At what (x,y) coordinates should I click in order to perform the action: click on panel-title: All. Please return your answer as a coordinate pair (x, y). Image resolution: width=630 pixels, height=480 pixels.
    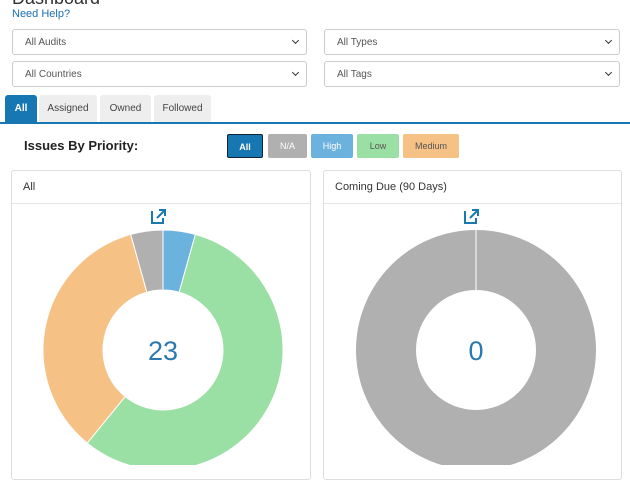
    Looking at the image, I should click on (161, 187).